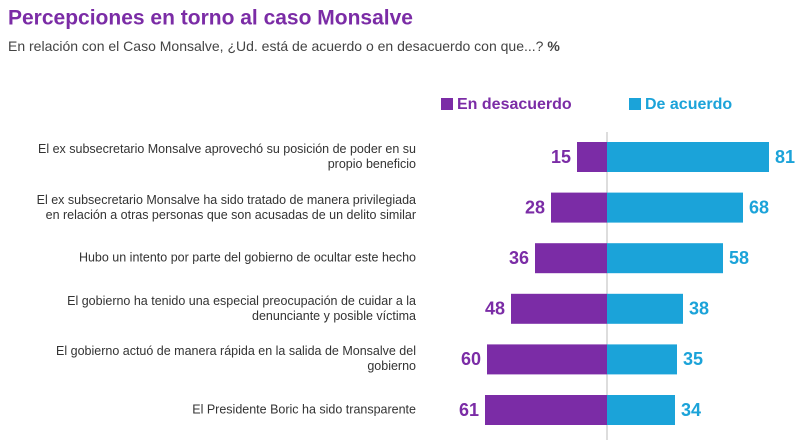  What do you see at coordinates (561, 157) in the screenshot?
I see `value-label: 15` at bounding box center [561, 157].